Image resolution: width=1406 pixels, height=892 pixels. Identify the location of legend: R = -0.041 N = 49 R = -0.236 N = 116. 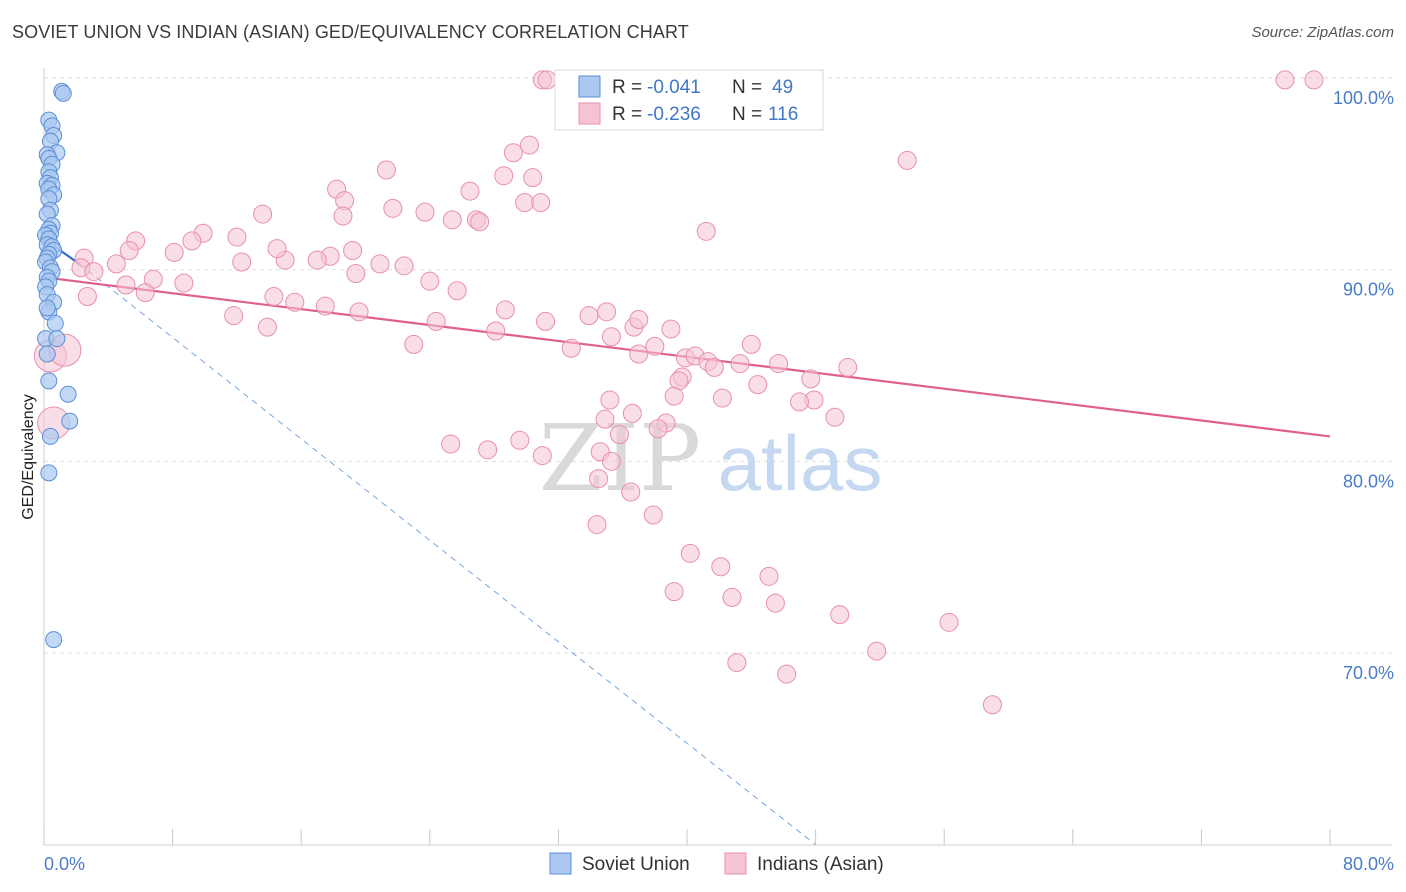
(689, 100).